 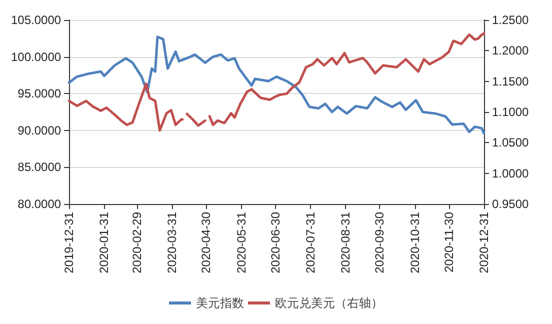 What do you see at coordinates (511, 20) in the screenshot?
I see `y2-tick-label: 1.2500` at bounding box center [511, 20].